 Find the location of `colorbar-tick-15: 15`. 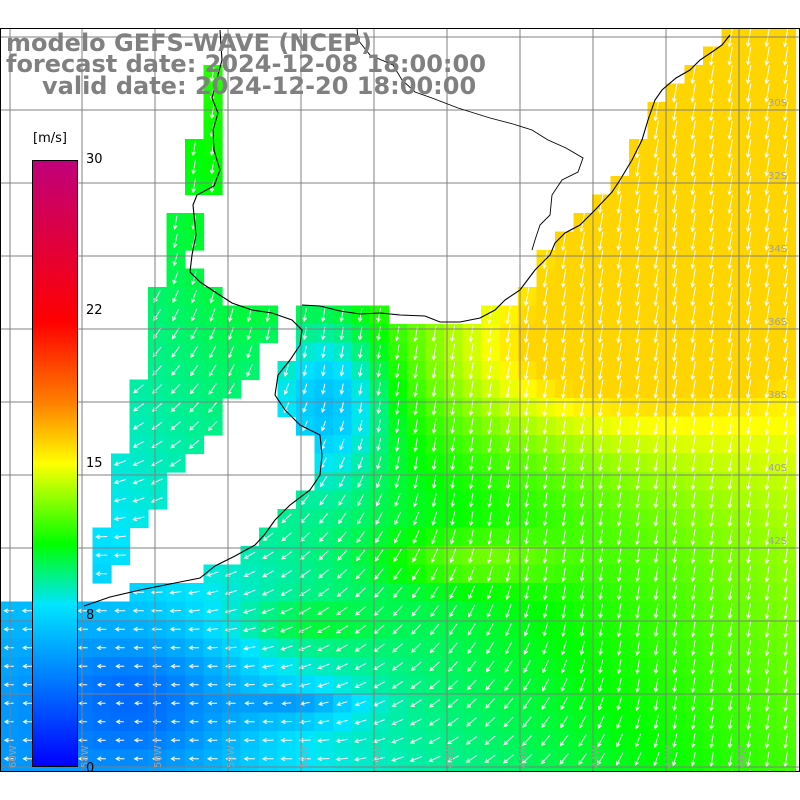

colorbar-tick-15: 15 is located at coordinates (94, 463).